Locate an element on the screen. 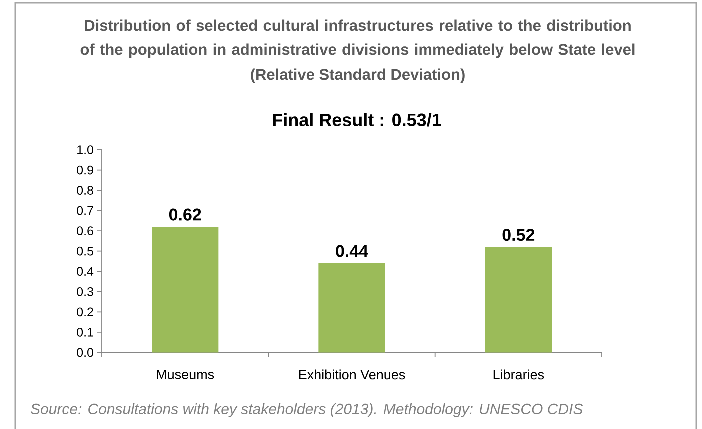 This screenshot has height=429, width=702. y-tick-label: 0.4 is located at coordinates (85, 271).